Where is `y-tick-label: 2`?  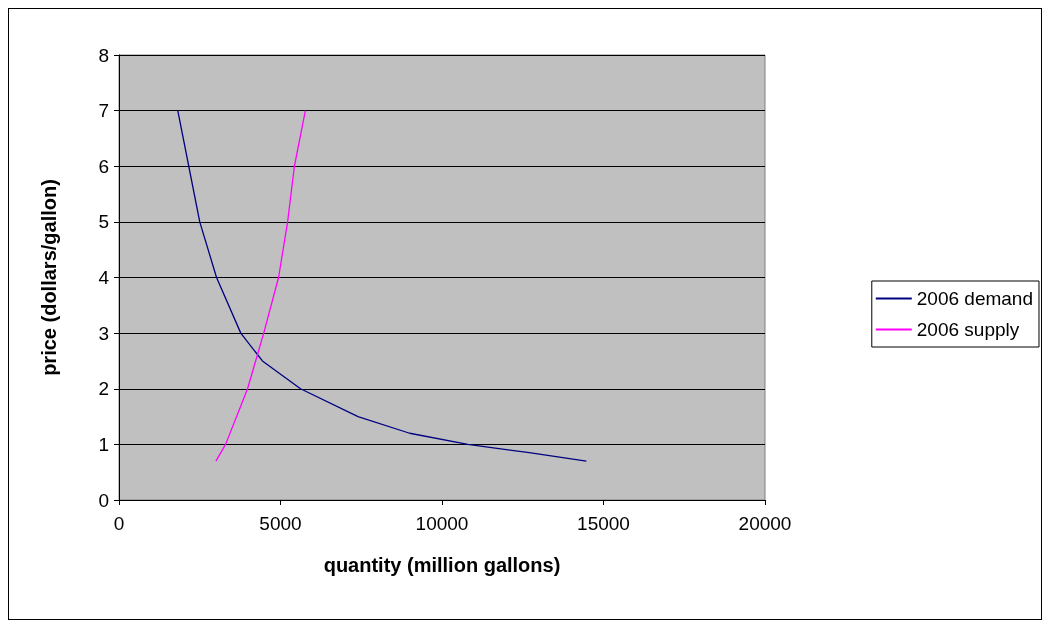 y-tick-label: 2 is located at coordinates (103, 389).